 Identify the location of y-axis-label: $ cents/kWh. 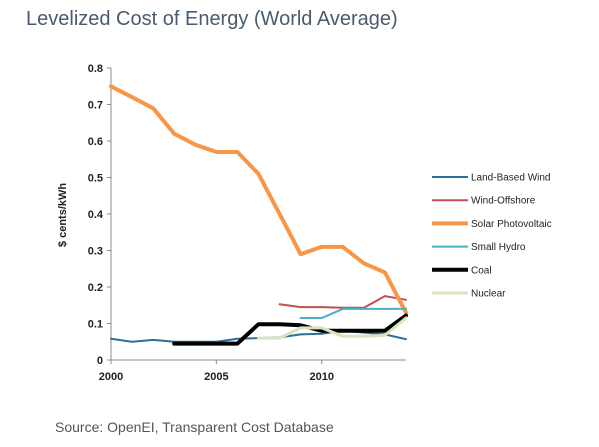
(63, 215).